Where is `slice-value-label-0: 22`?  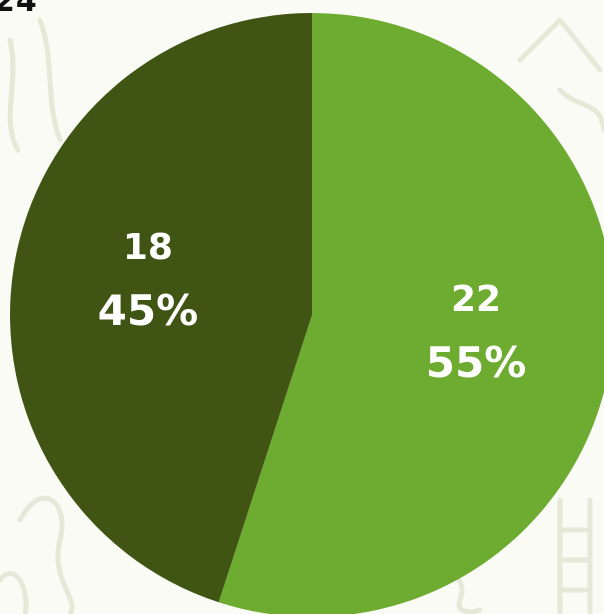 slice-value-label-0: 22 is located at coordinates (476, 299).